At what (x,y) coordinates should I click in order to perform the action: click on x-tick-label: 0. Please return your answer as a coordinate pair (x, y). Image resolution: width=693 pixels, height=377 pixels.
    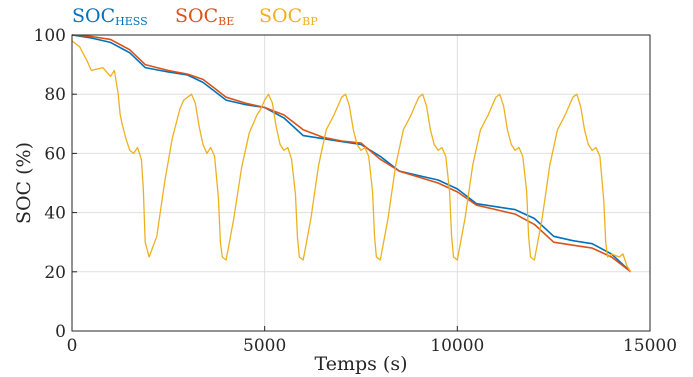
    Looking at the image, I should click on (72, 346).